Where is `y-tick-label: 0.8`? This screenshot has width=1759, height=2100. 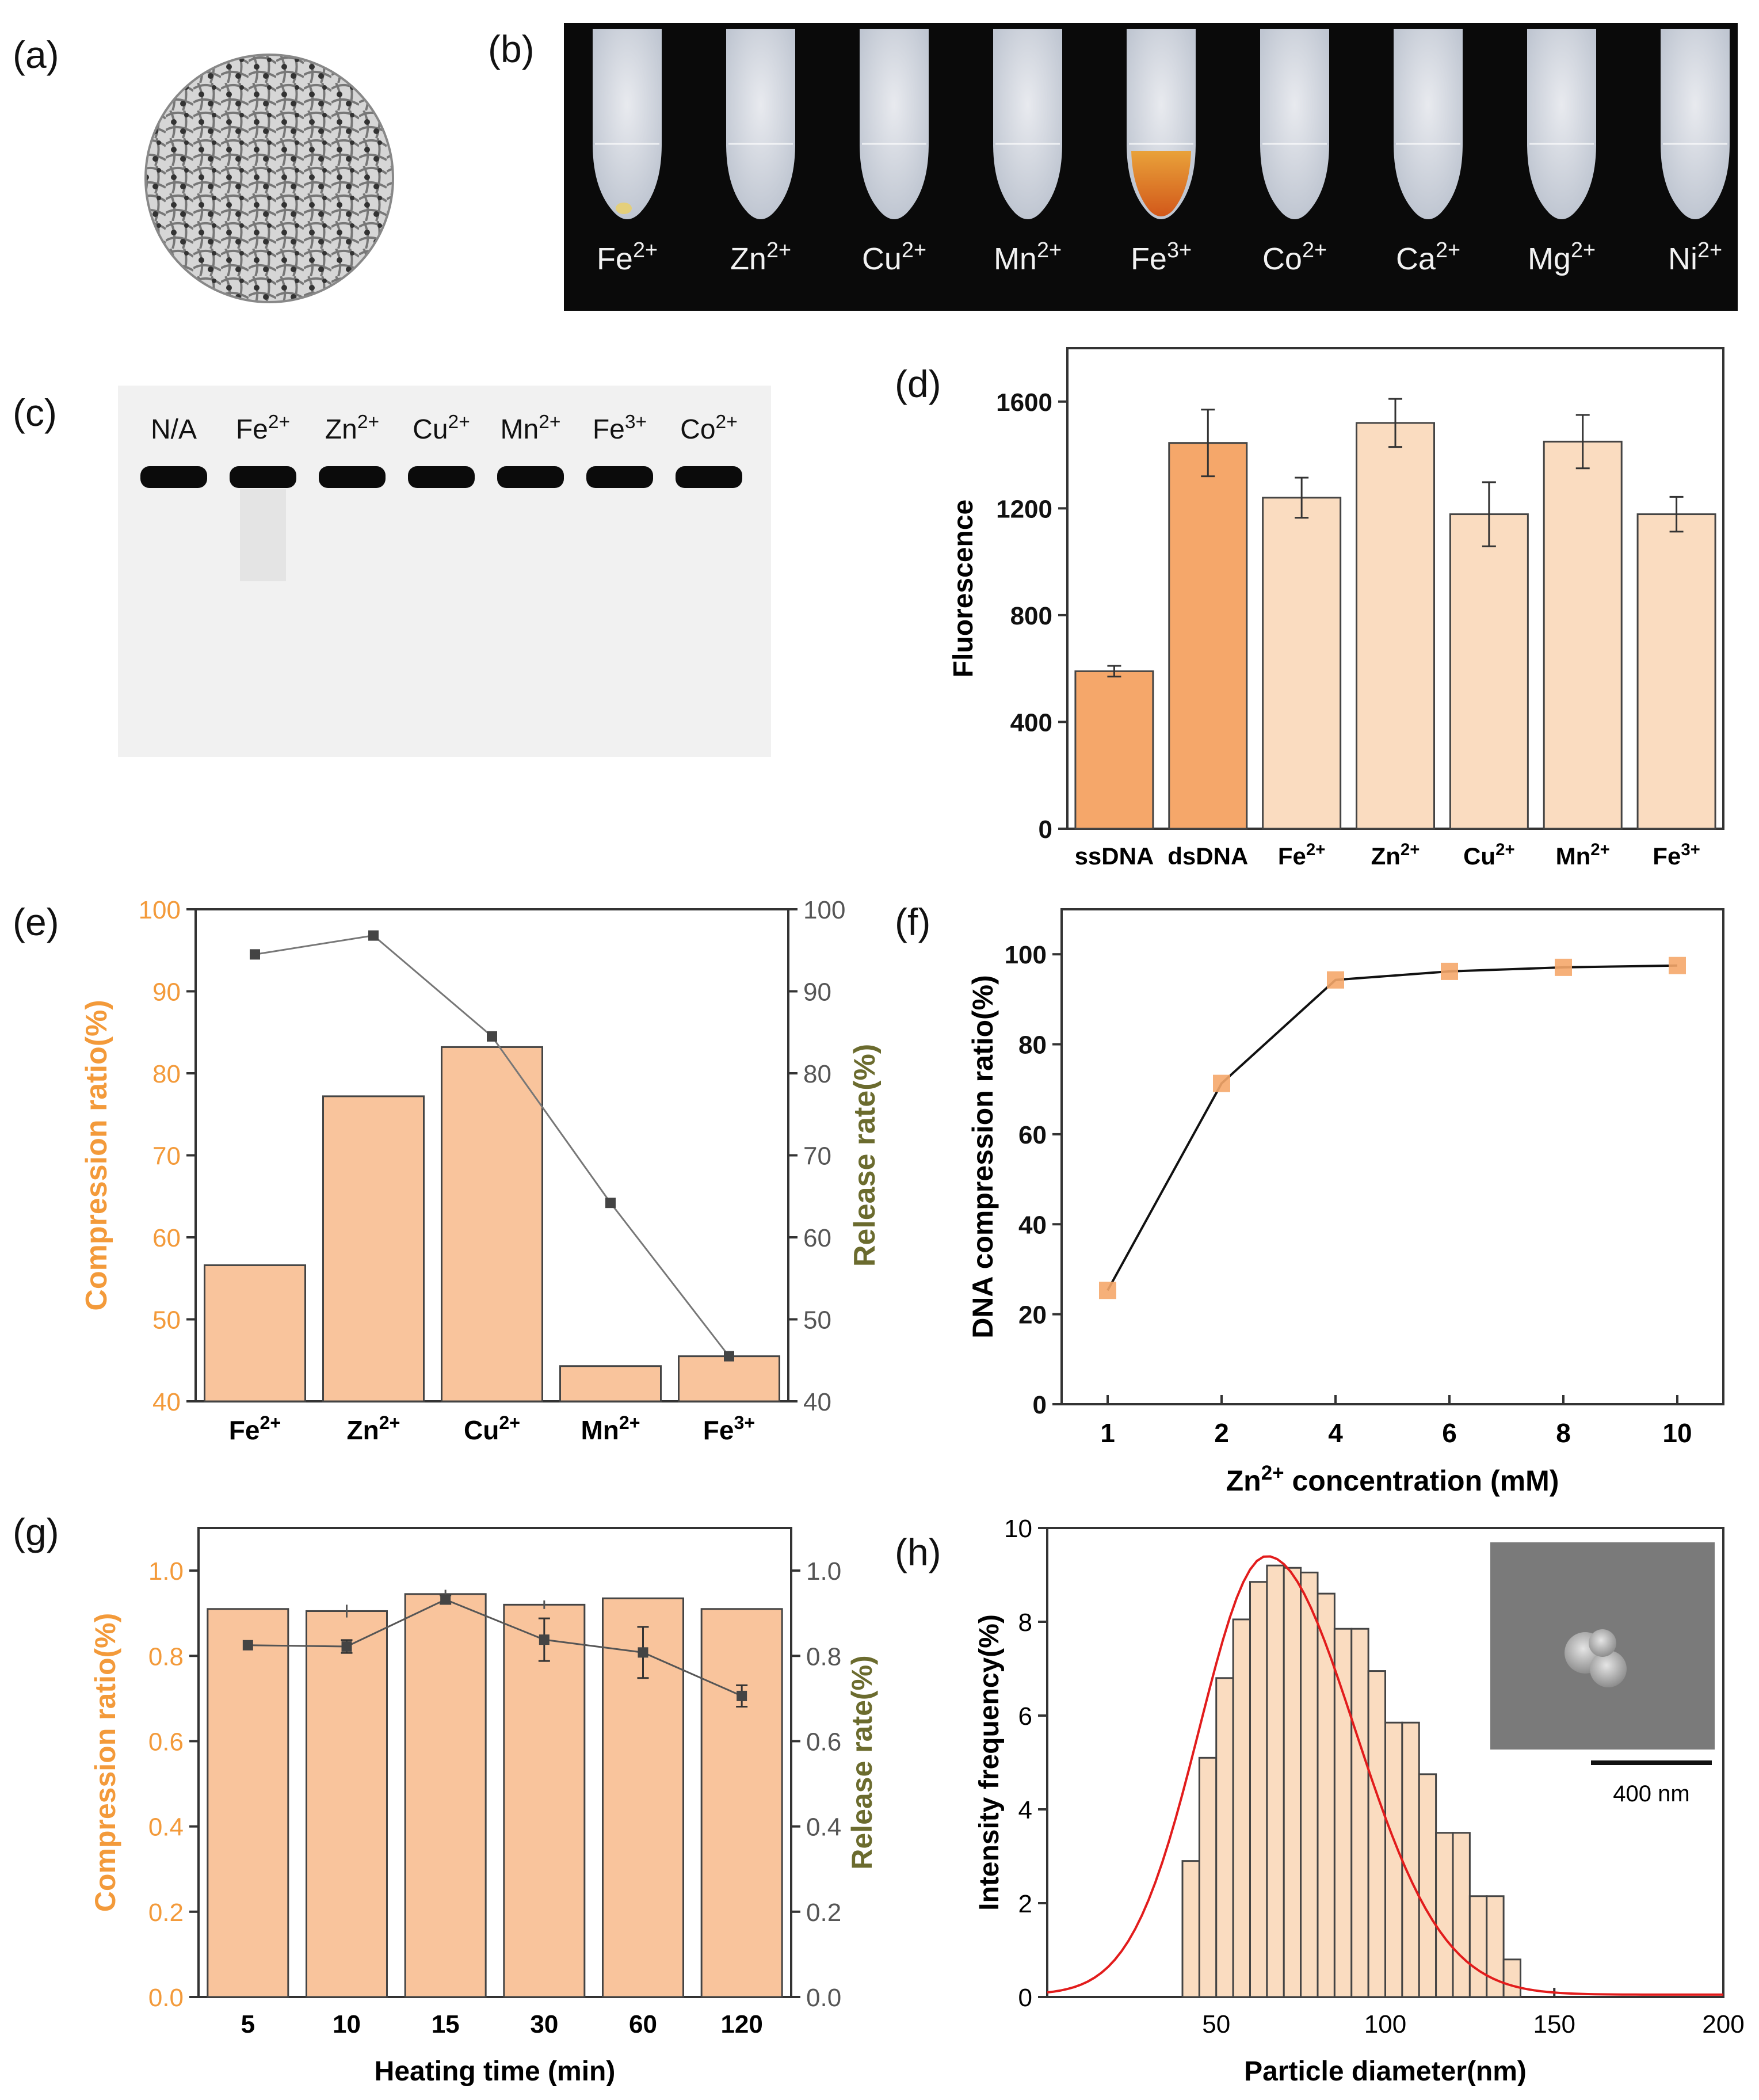
y-tick-label: 0.8 is located at coordinates (166, 1656).